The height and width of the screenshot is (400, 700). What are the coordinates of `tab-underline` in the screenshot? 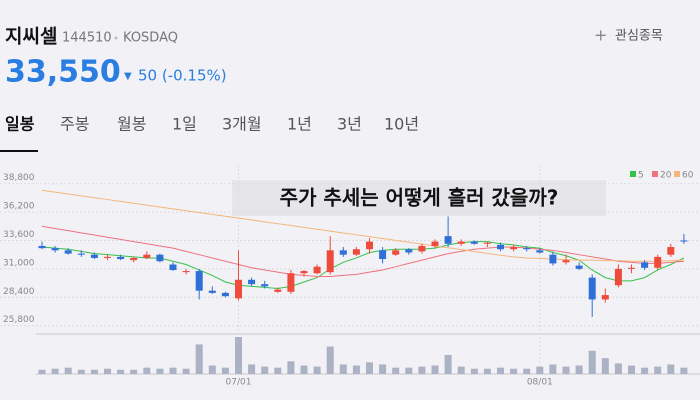 It's located at (19, 151).